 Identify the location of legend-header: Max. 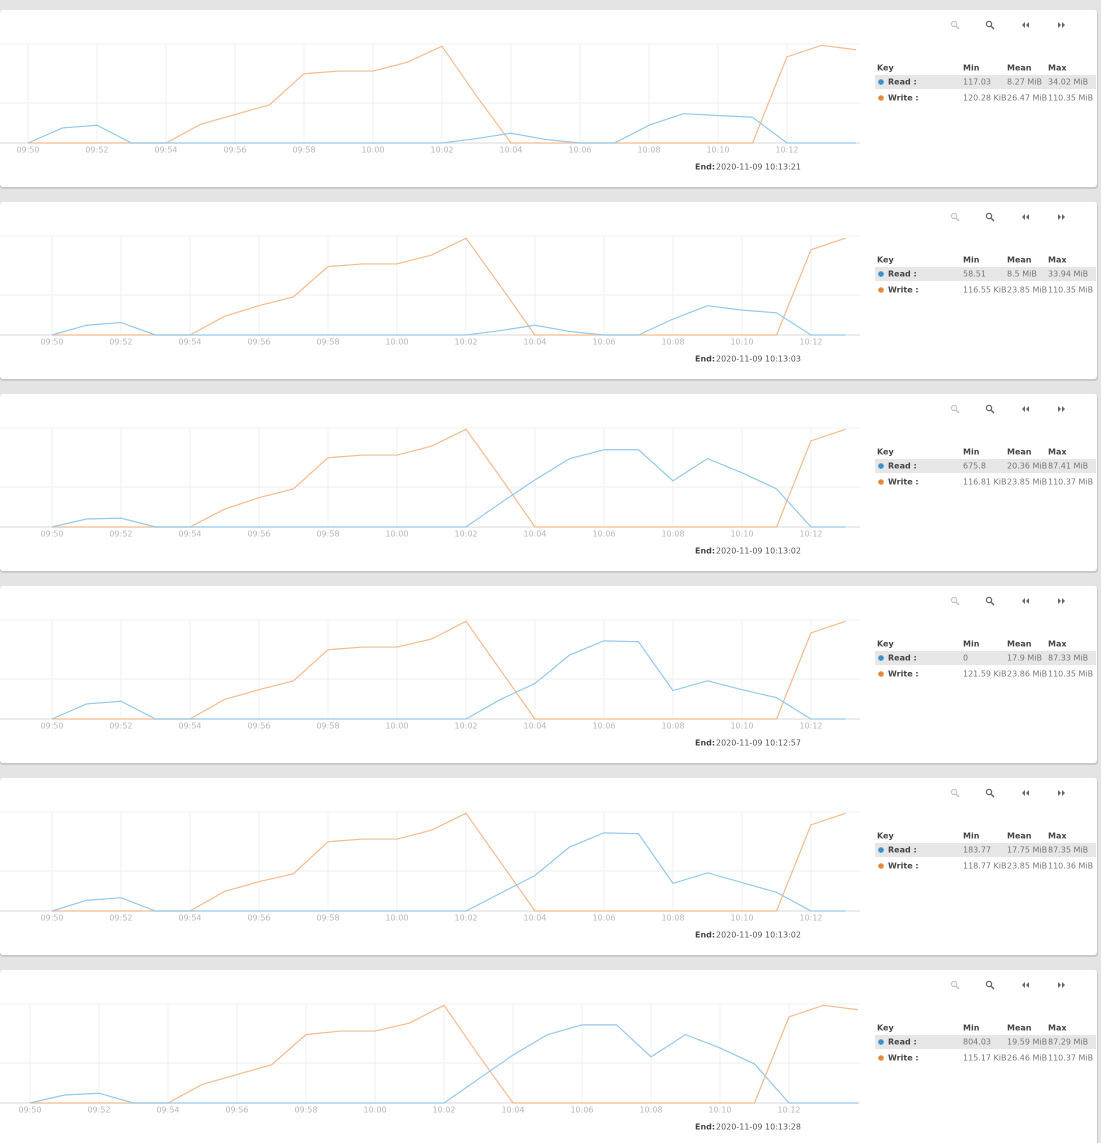
(1057, 836).